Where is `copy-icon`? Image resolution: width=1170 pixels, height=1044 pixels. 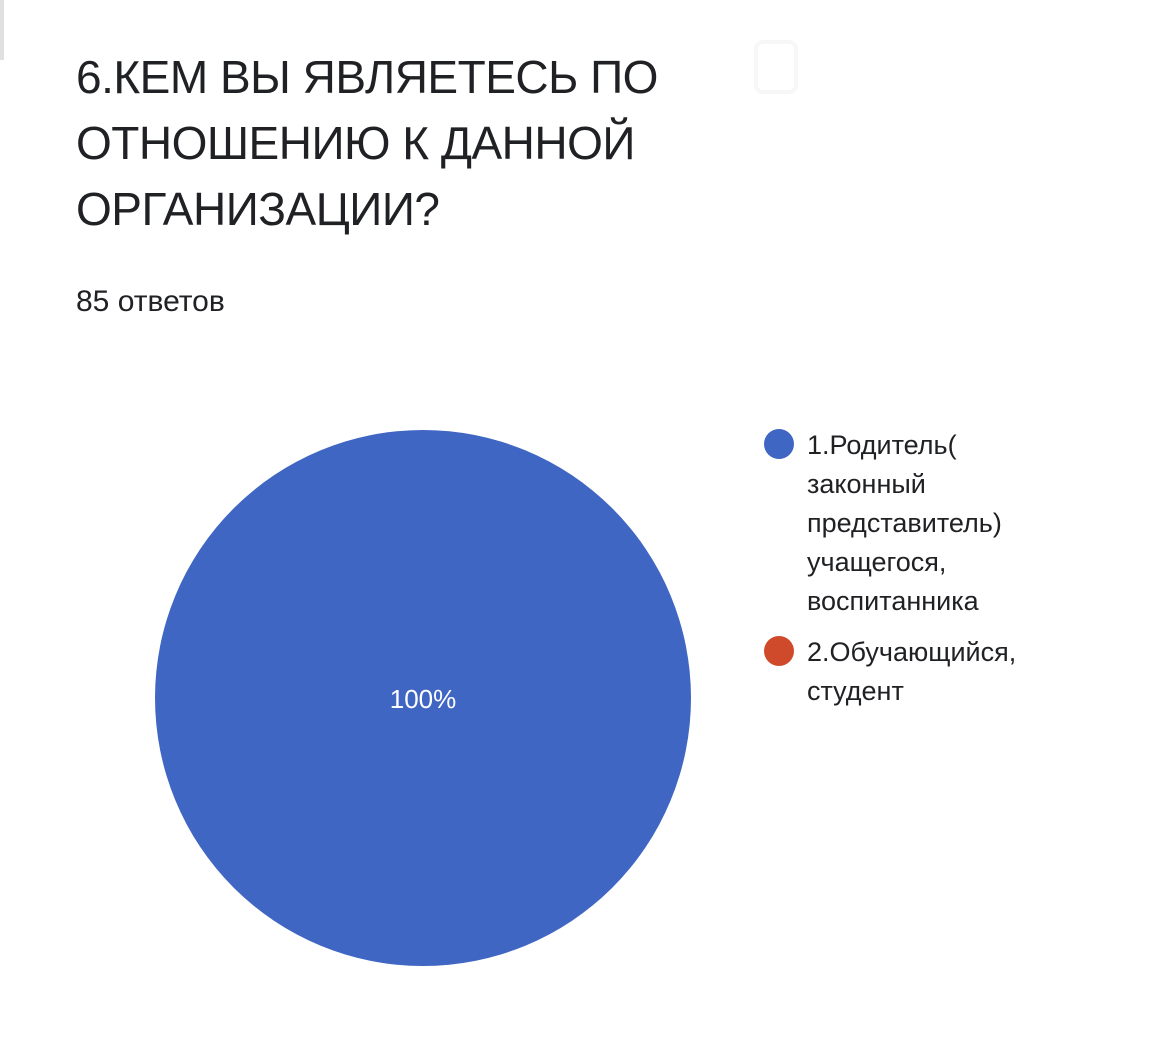 copy-icon is located at coordinates (778, 67).